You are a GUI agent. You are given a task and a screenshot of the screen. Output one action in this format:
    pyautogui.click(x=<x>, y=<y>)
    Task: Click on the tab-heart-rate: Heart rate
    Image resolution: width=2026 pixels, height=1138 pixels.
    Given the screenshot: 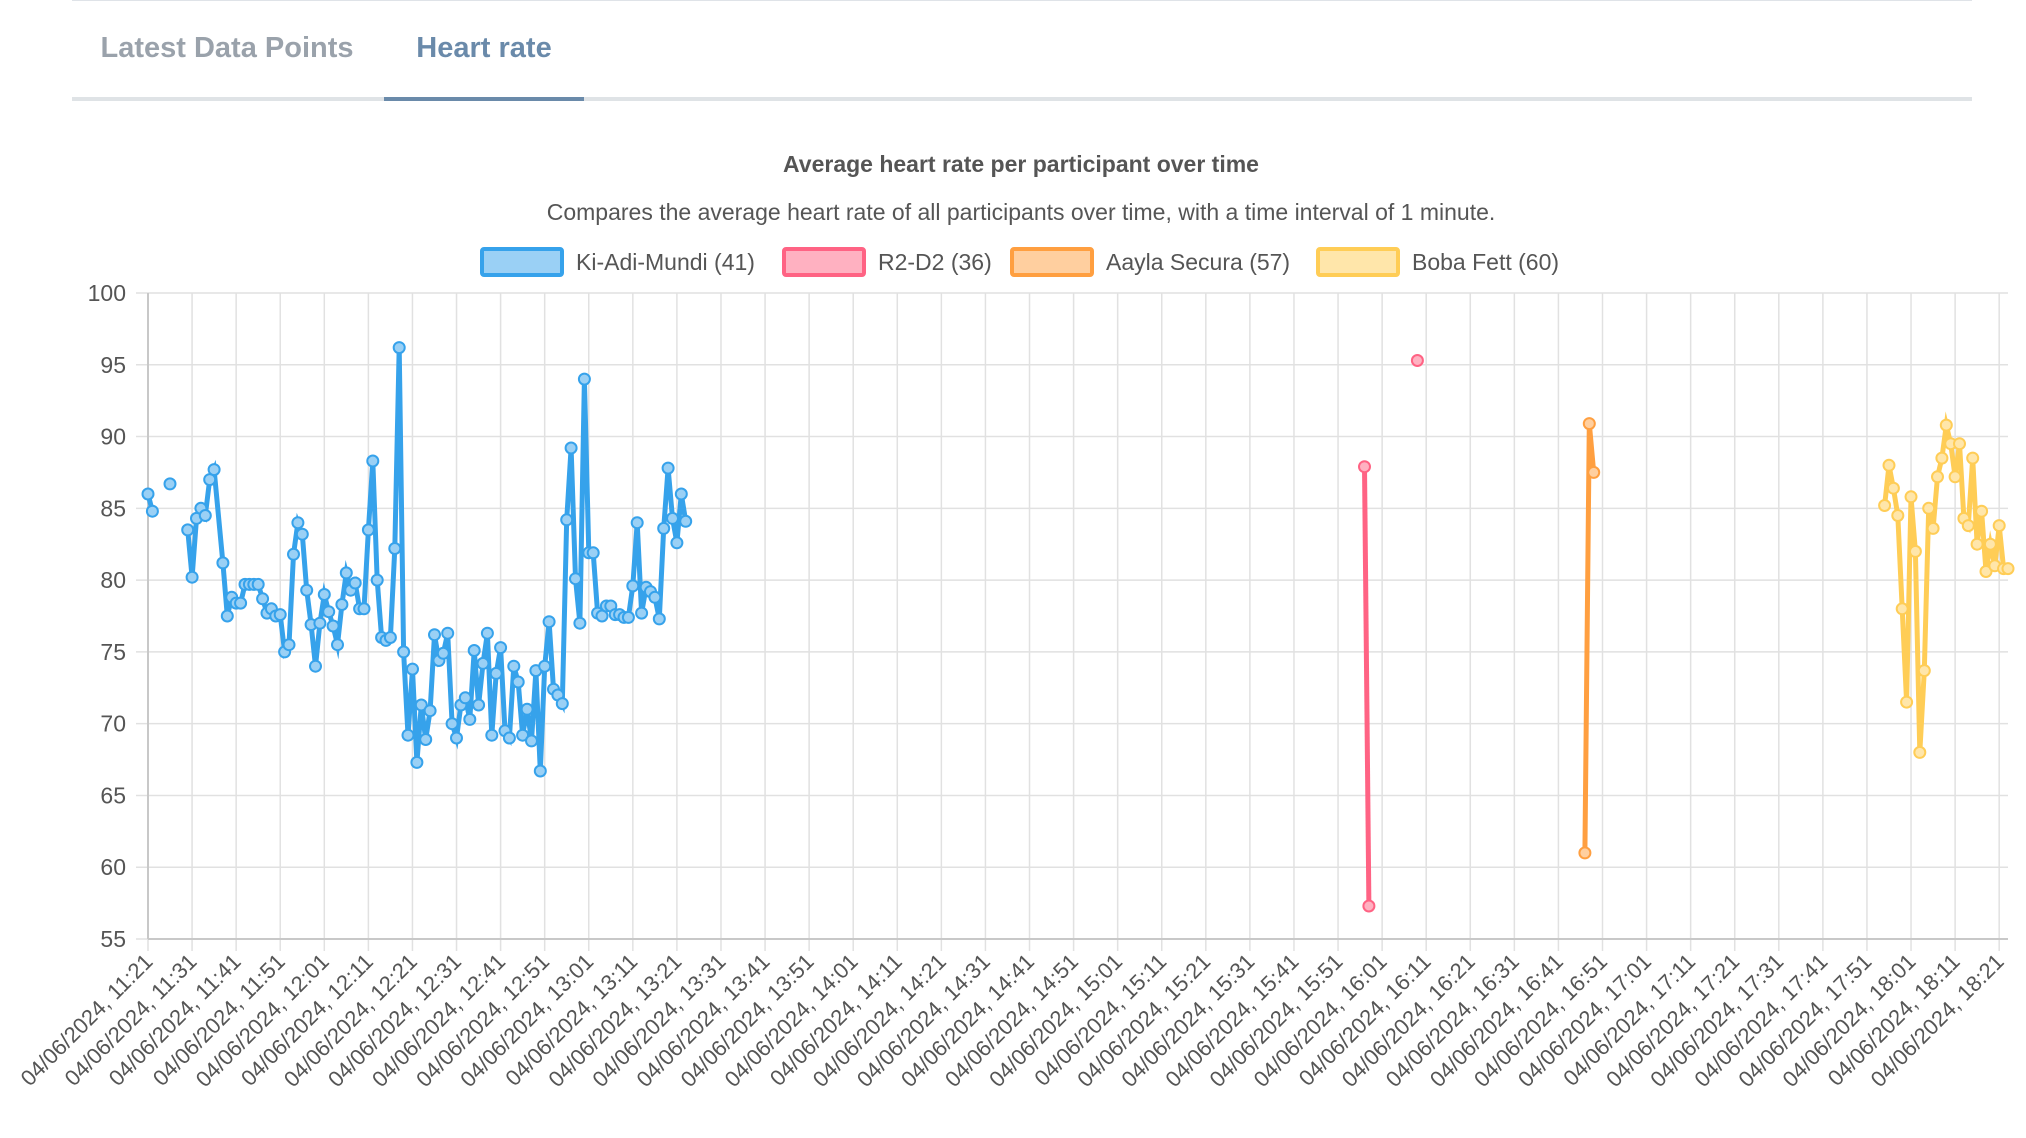 What is the action you would take?
    pyautogui.click(x=484, y=50)
    